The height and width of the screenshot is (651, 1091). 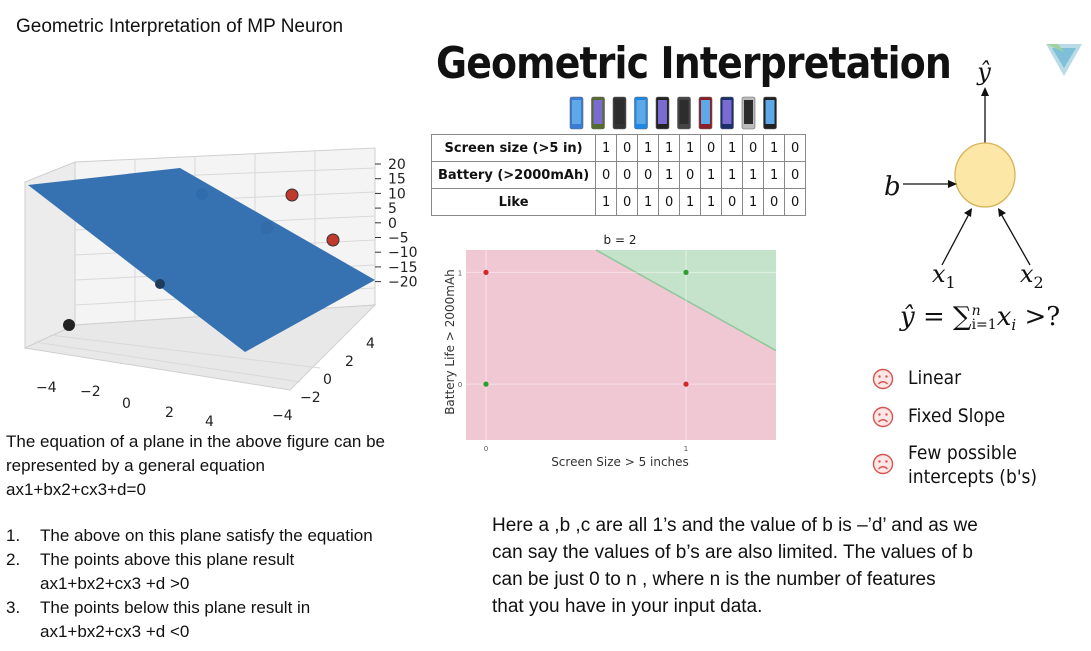 What do you see at coordinates (976, 311) in the screenshot?
I see `formula-sup: n` at bounding box center [976, 311].